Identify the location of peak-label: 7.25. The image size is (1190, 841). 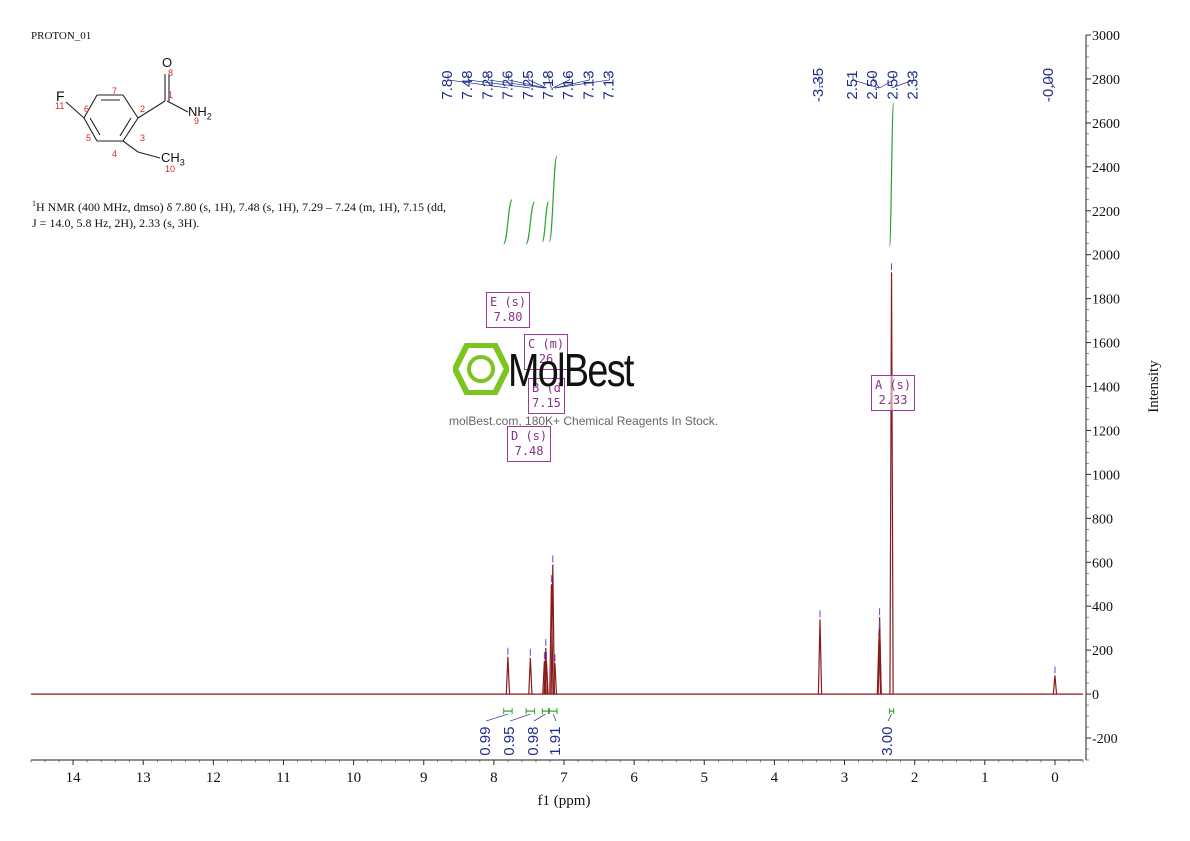
(528, 84).